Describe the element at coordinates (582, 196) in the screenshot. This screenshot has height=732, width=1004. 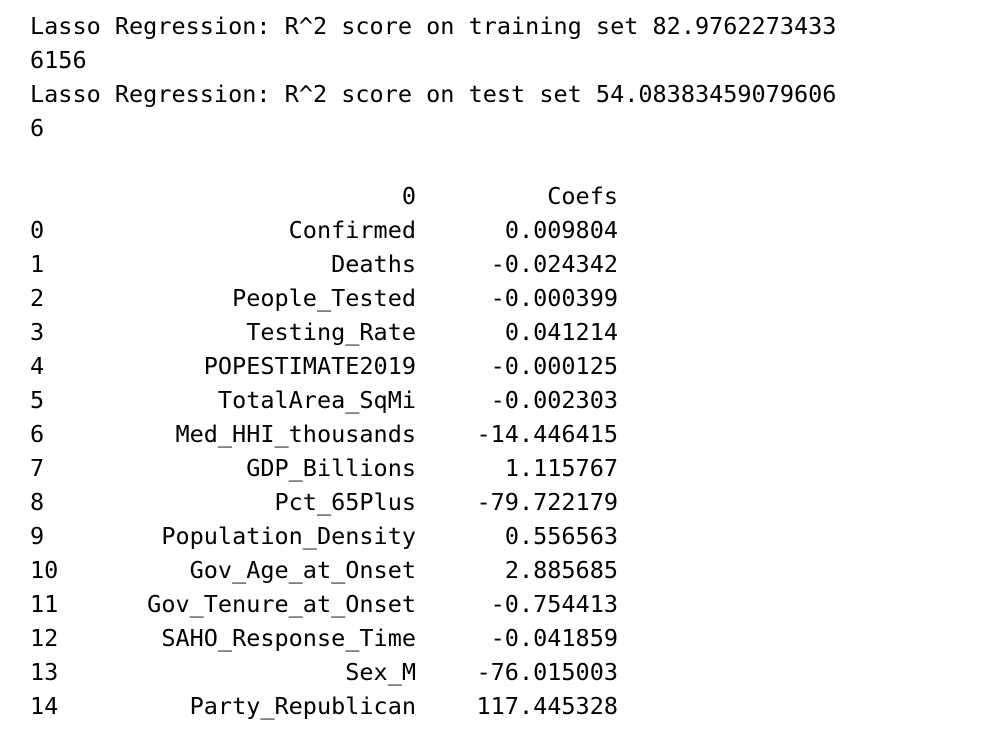
I see `coefs-column-header: Coefs` at that location.